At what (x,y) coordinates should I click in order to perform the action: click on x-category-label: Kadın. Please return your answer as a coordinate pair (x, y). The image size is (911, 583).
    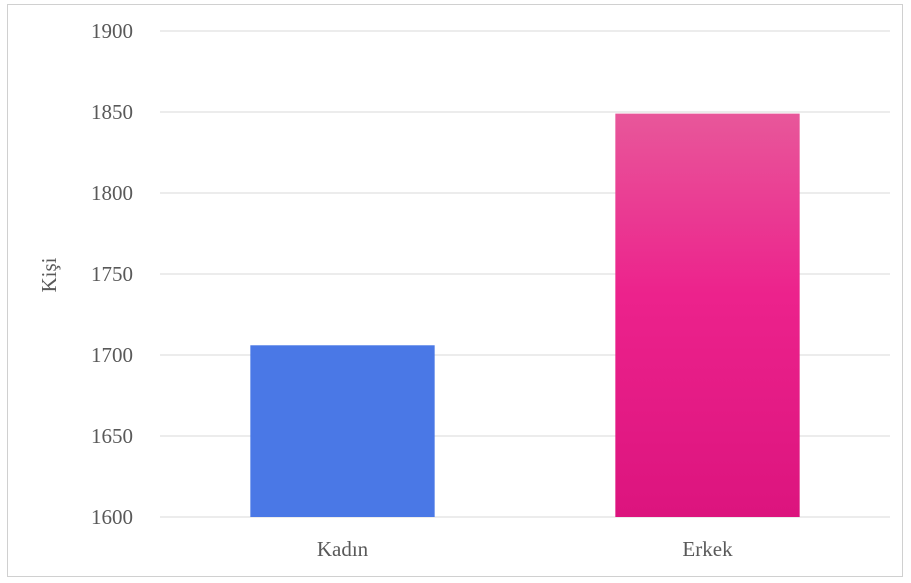
    Looking at the image, I should click on (343, 549).